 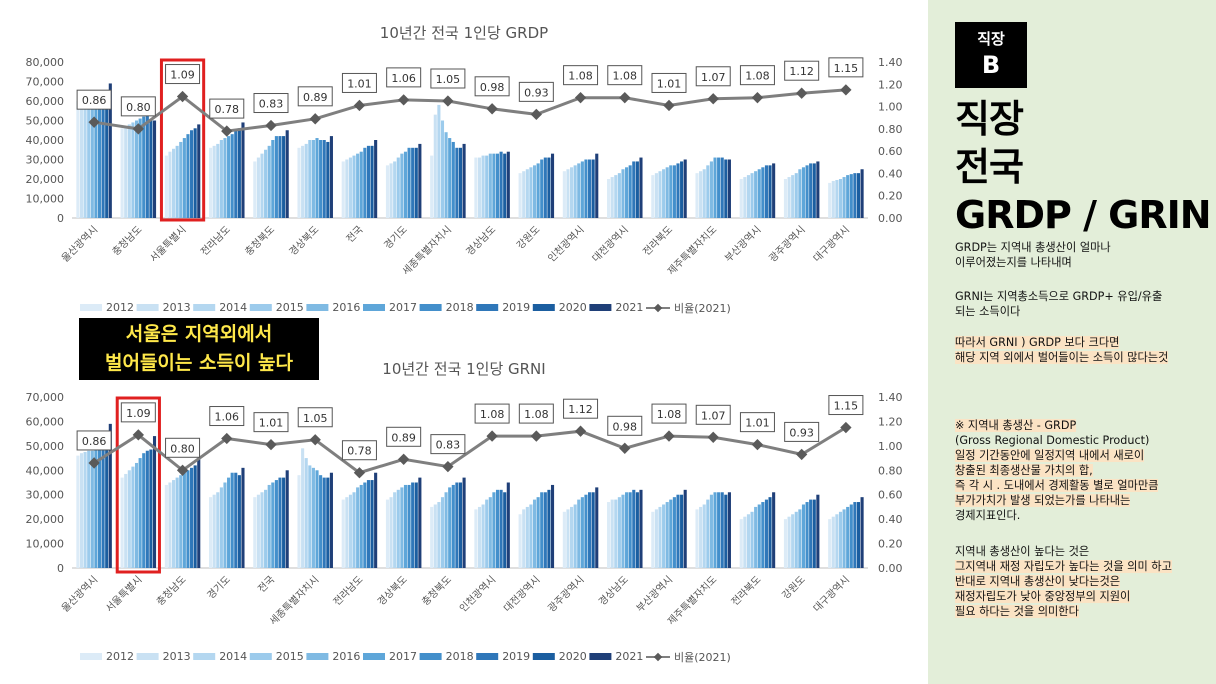 I want to click on ratio-data-label: 0.89, so click(x=403, y=437).